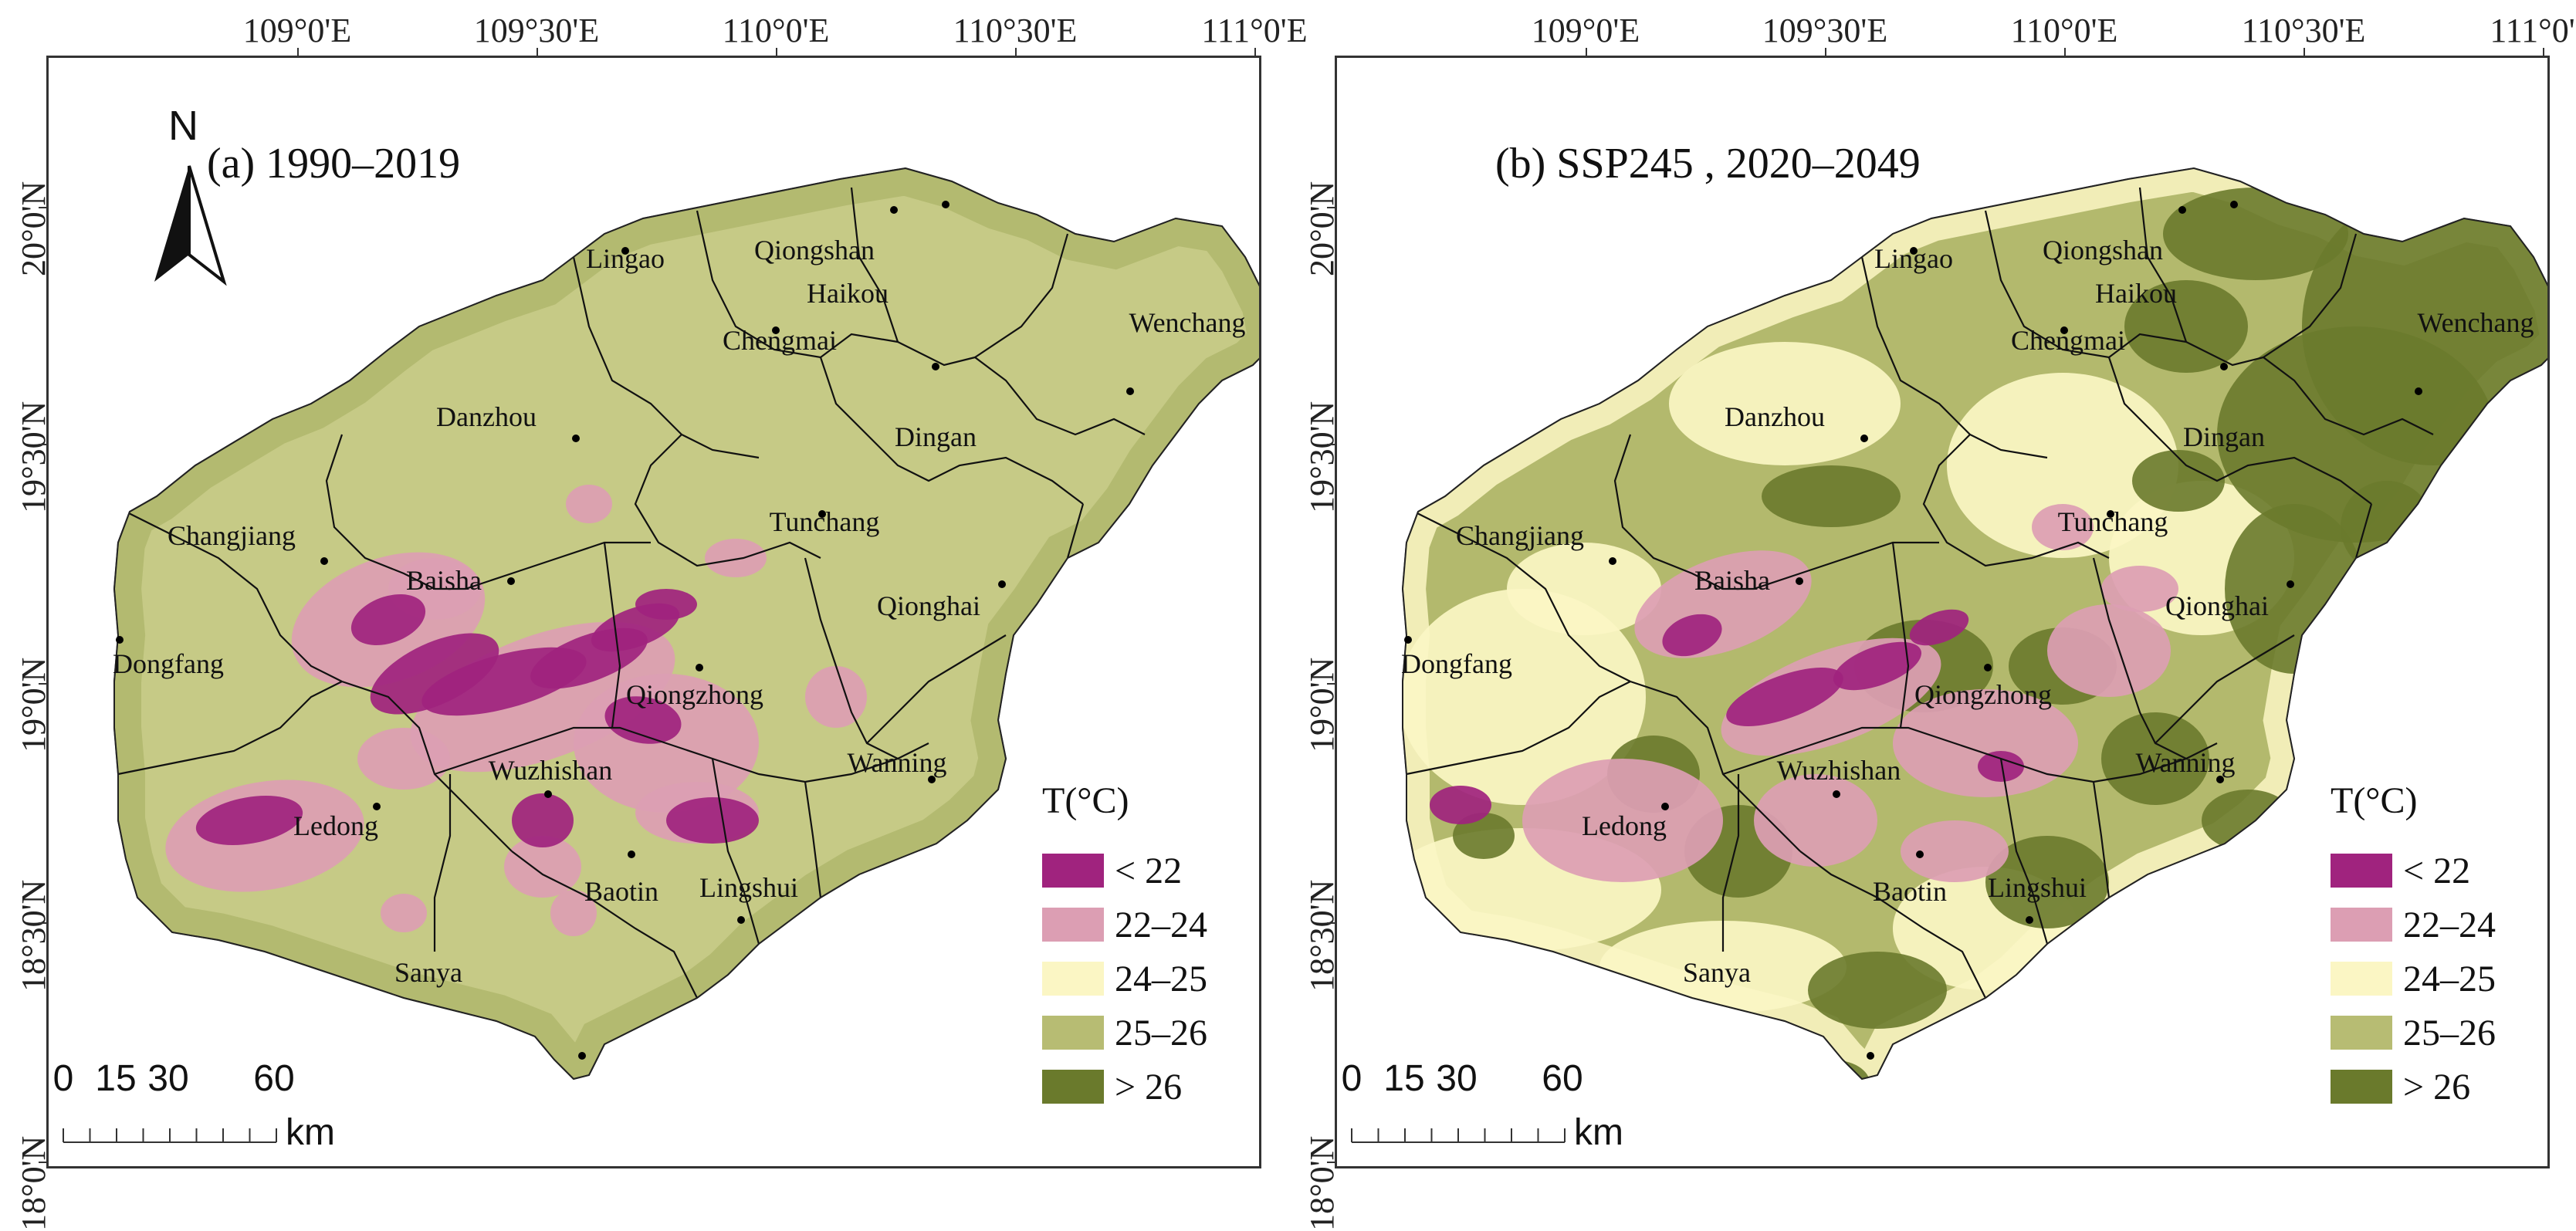 This screenshot has width=2576, height=1231. What do you see at coordinates (2449, 1032) in the screenshot?
I see `legend-label: 25–26` at bounding box center [2449, 1032].